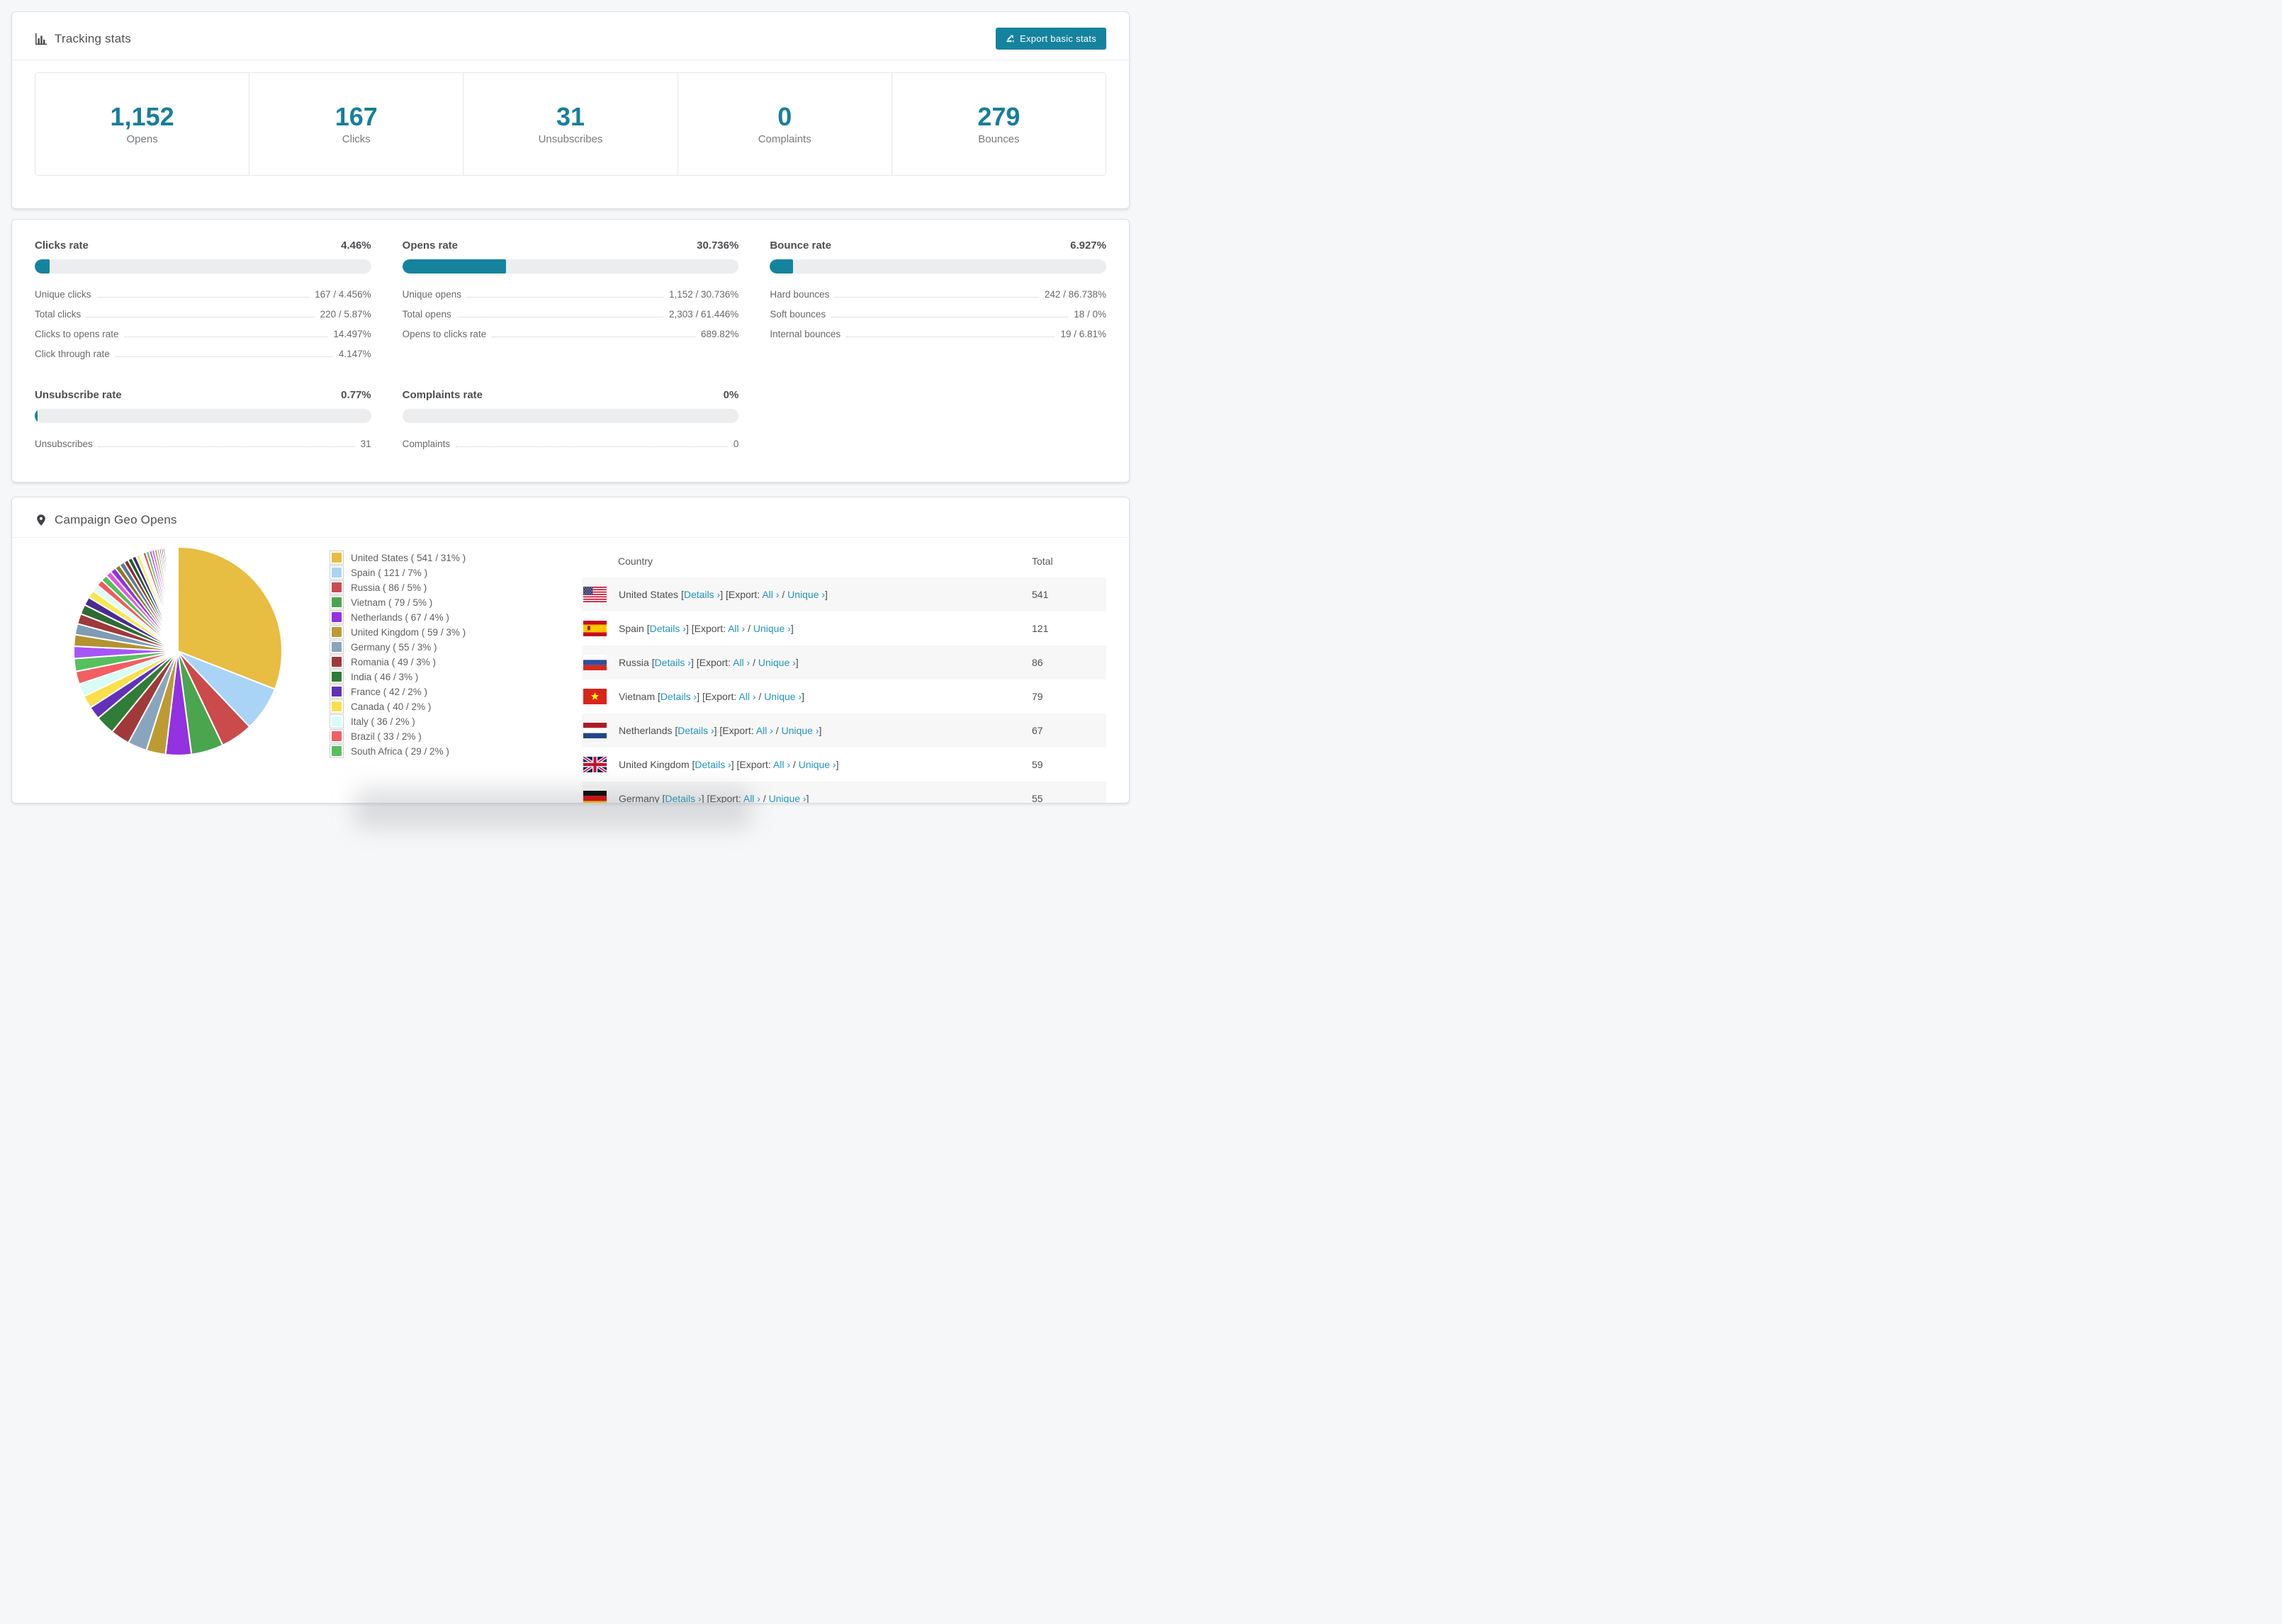  What do you see at coordinates (570, 117) in the screenshot?
I see `stat-value: 31` at bounding box center [570, 117].